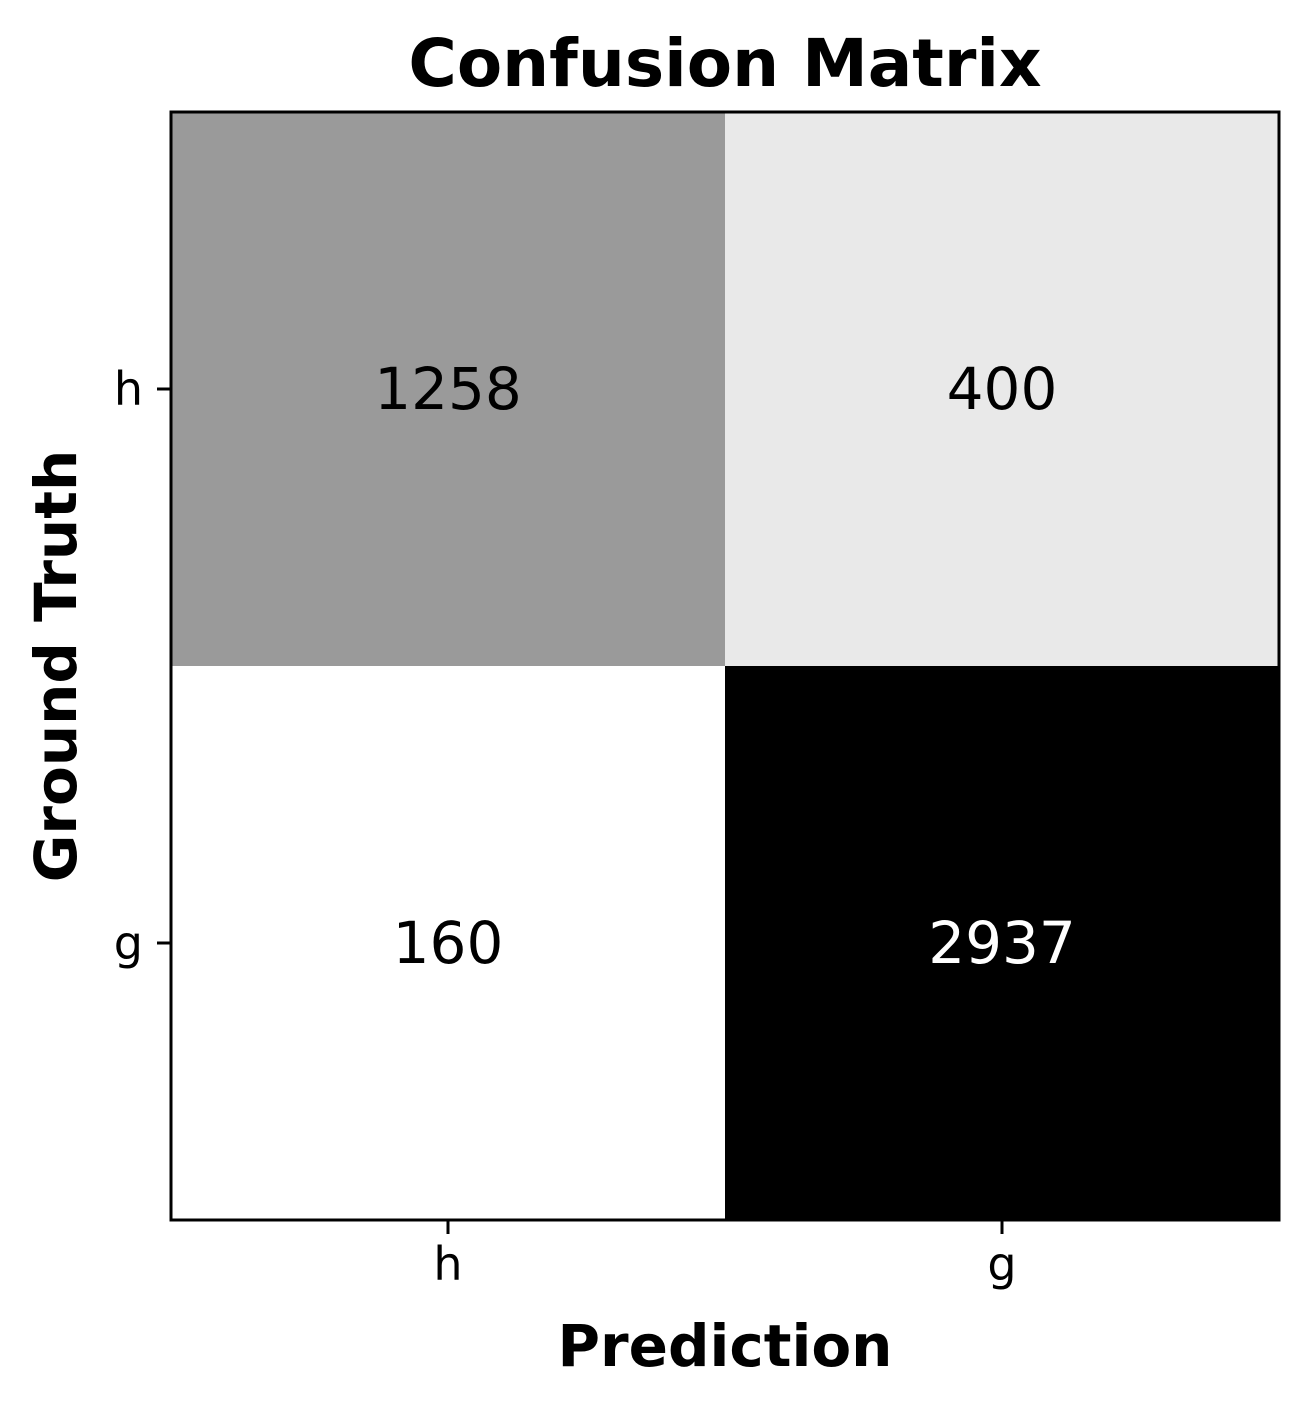 The image size is (1309, 1408). What do you see at coordinates (724, 63) in the screenshot?
I see `chart-title: Confusion Matrix` at bounding box center [724, 63].